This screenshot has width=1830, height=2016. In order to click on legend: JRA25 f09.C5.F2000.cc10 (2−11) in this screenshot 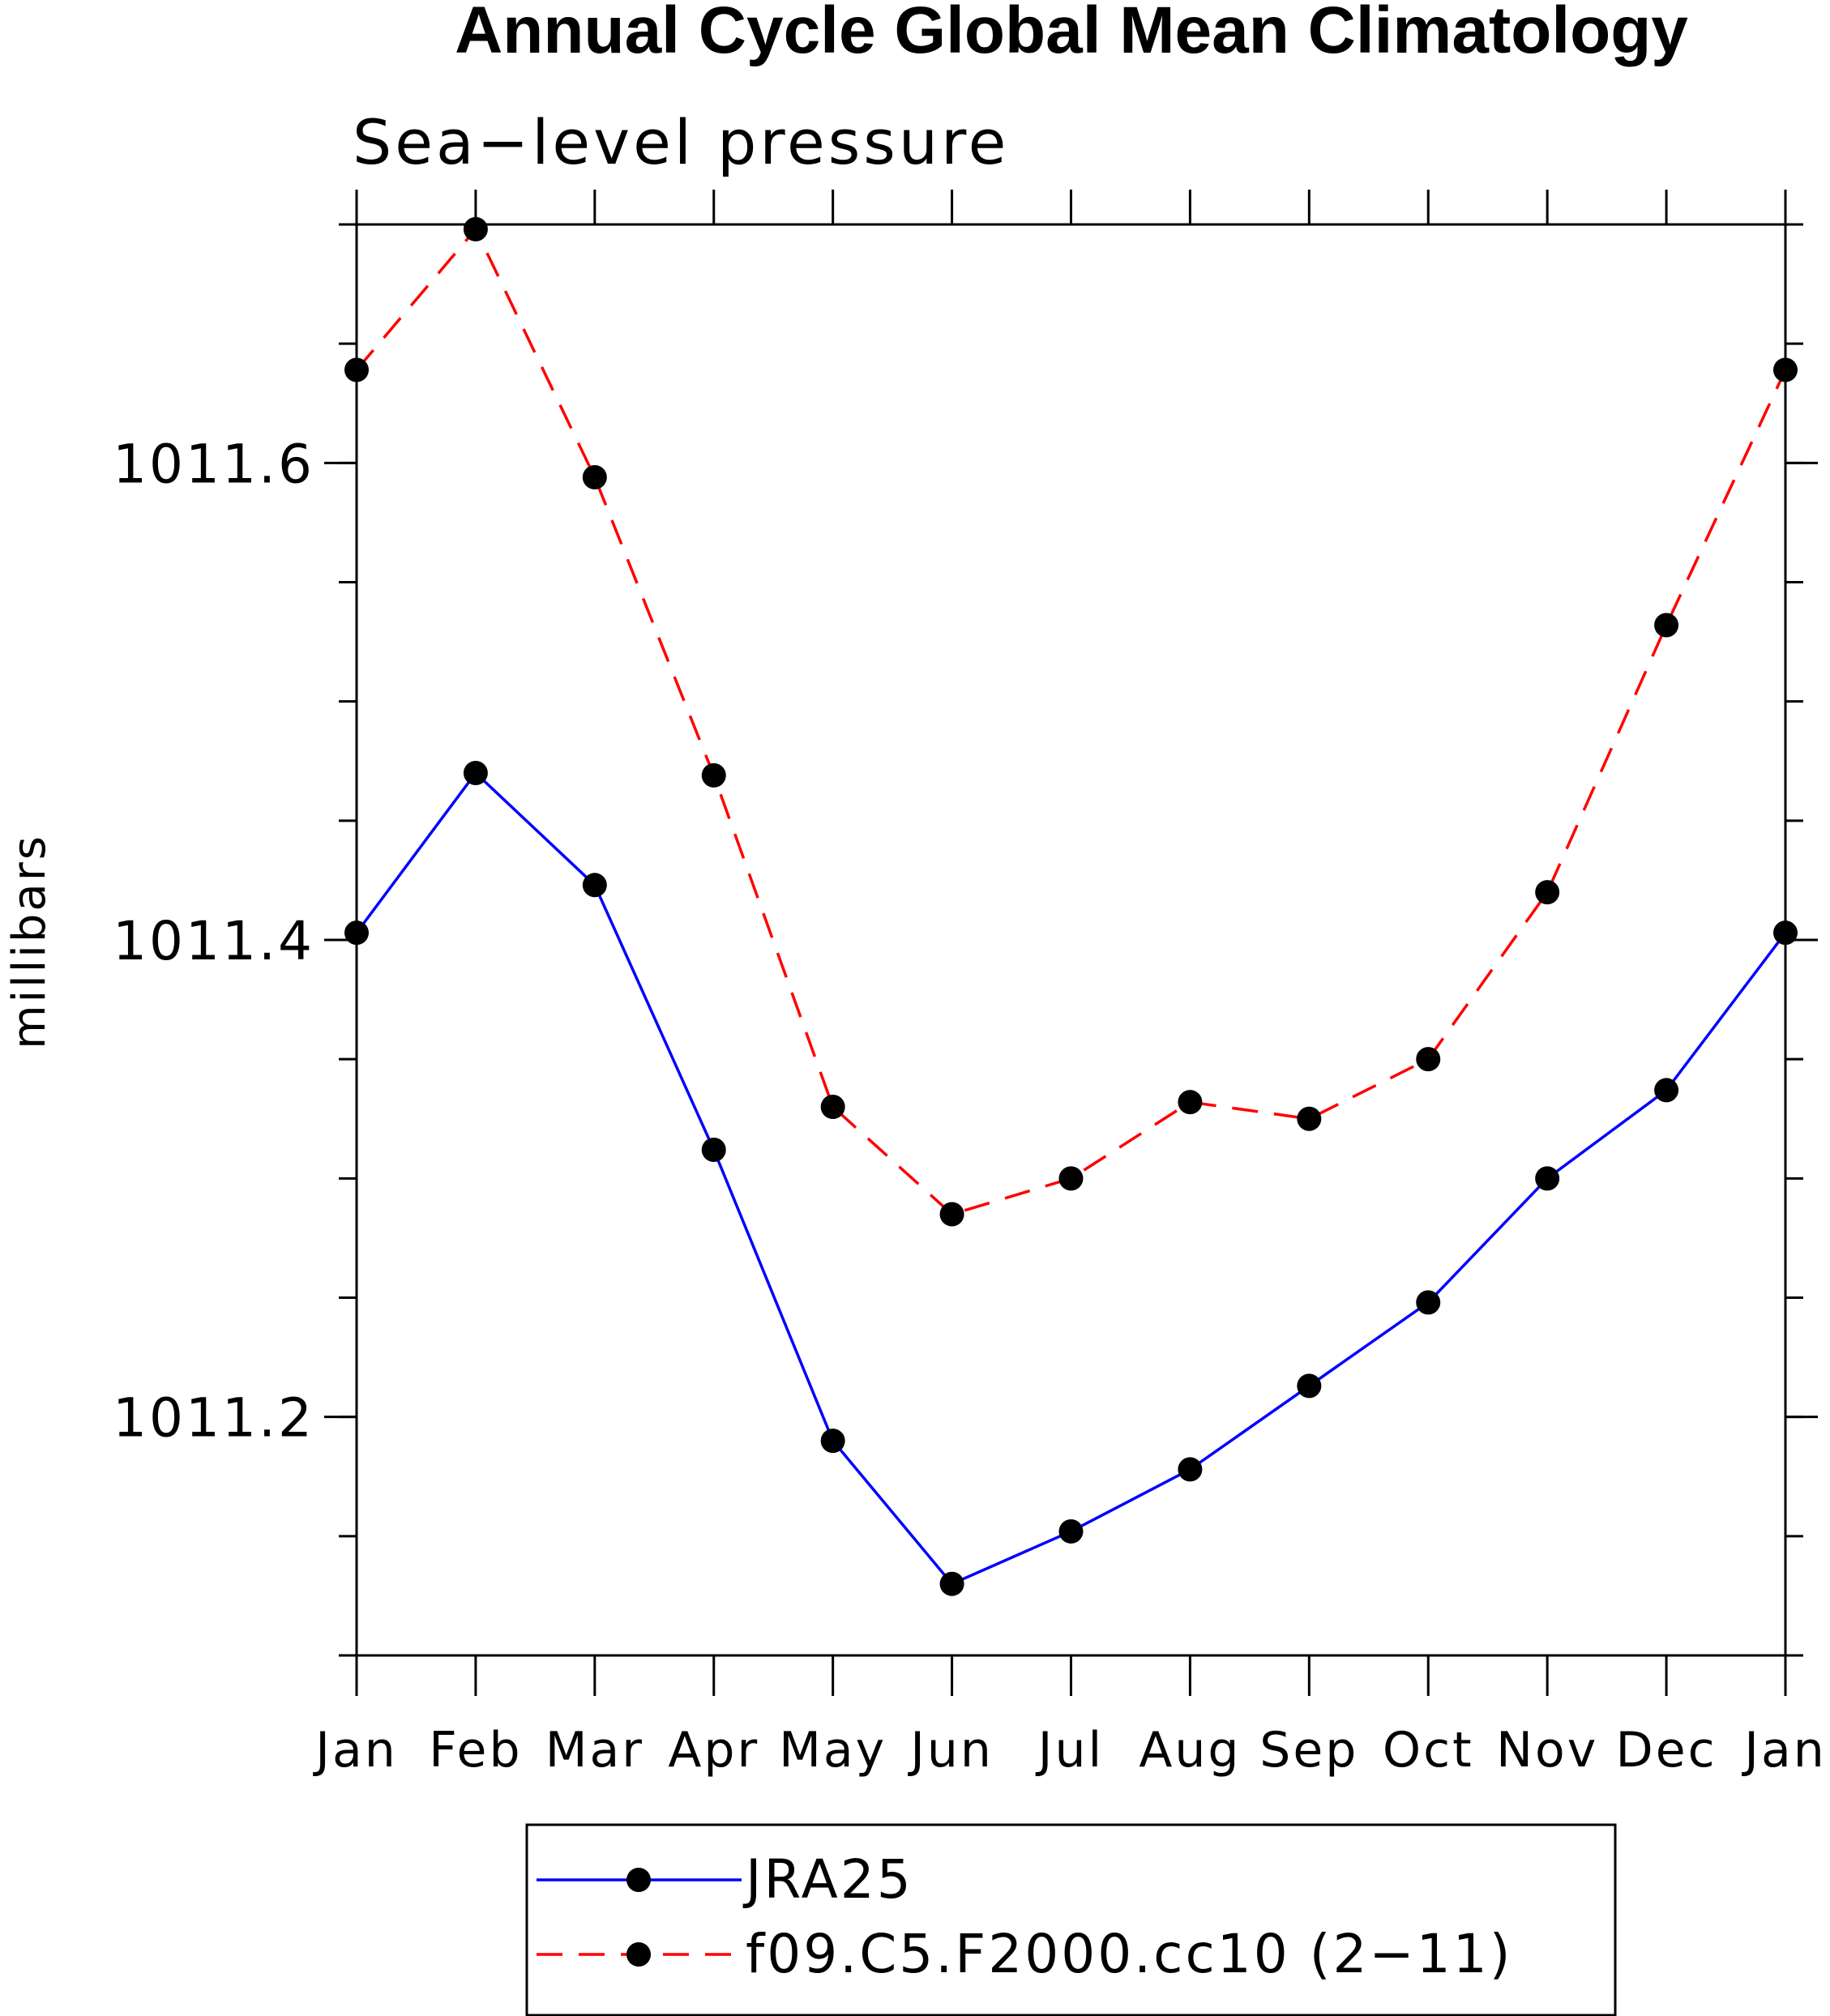, I will do `click(1071, 1919)`.